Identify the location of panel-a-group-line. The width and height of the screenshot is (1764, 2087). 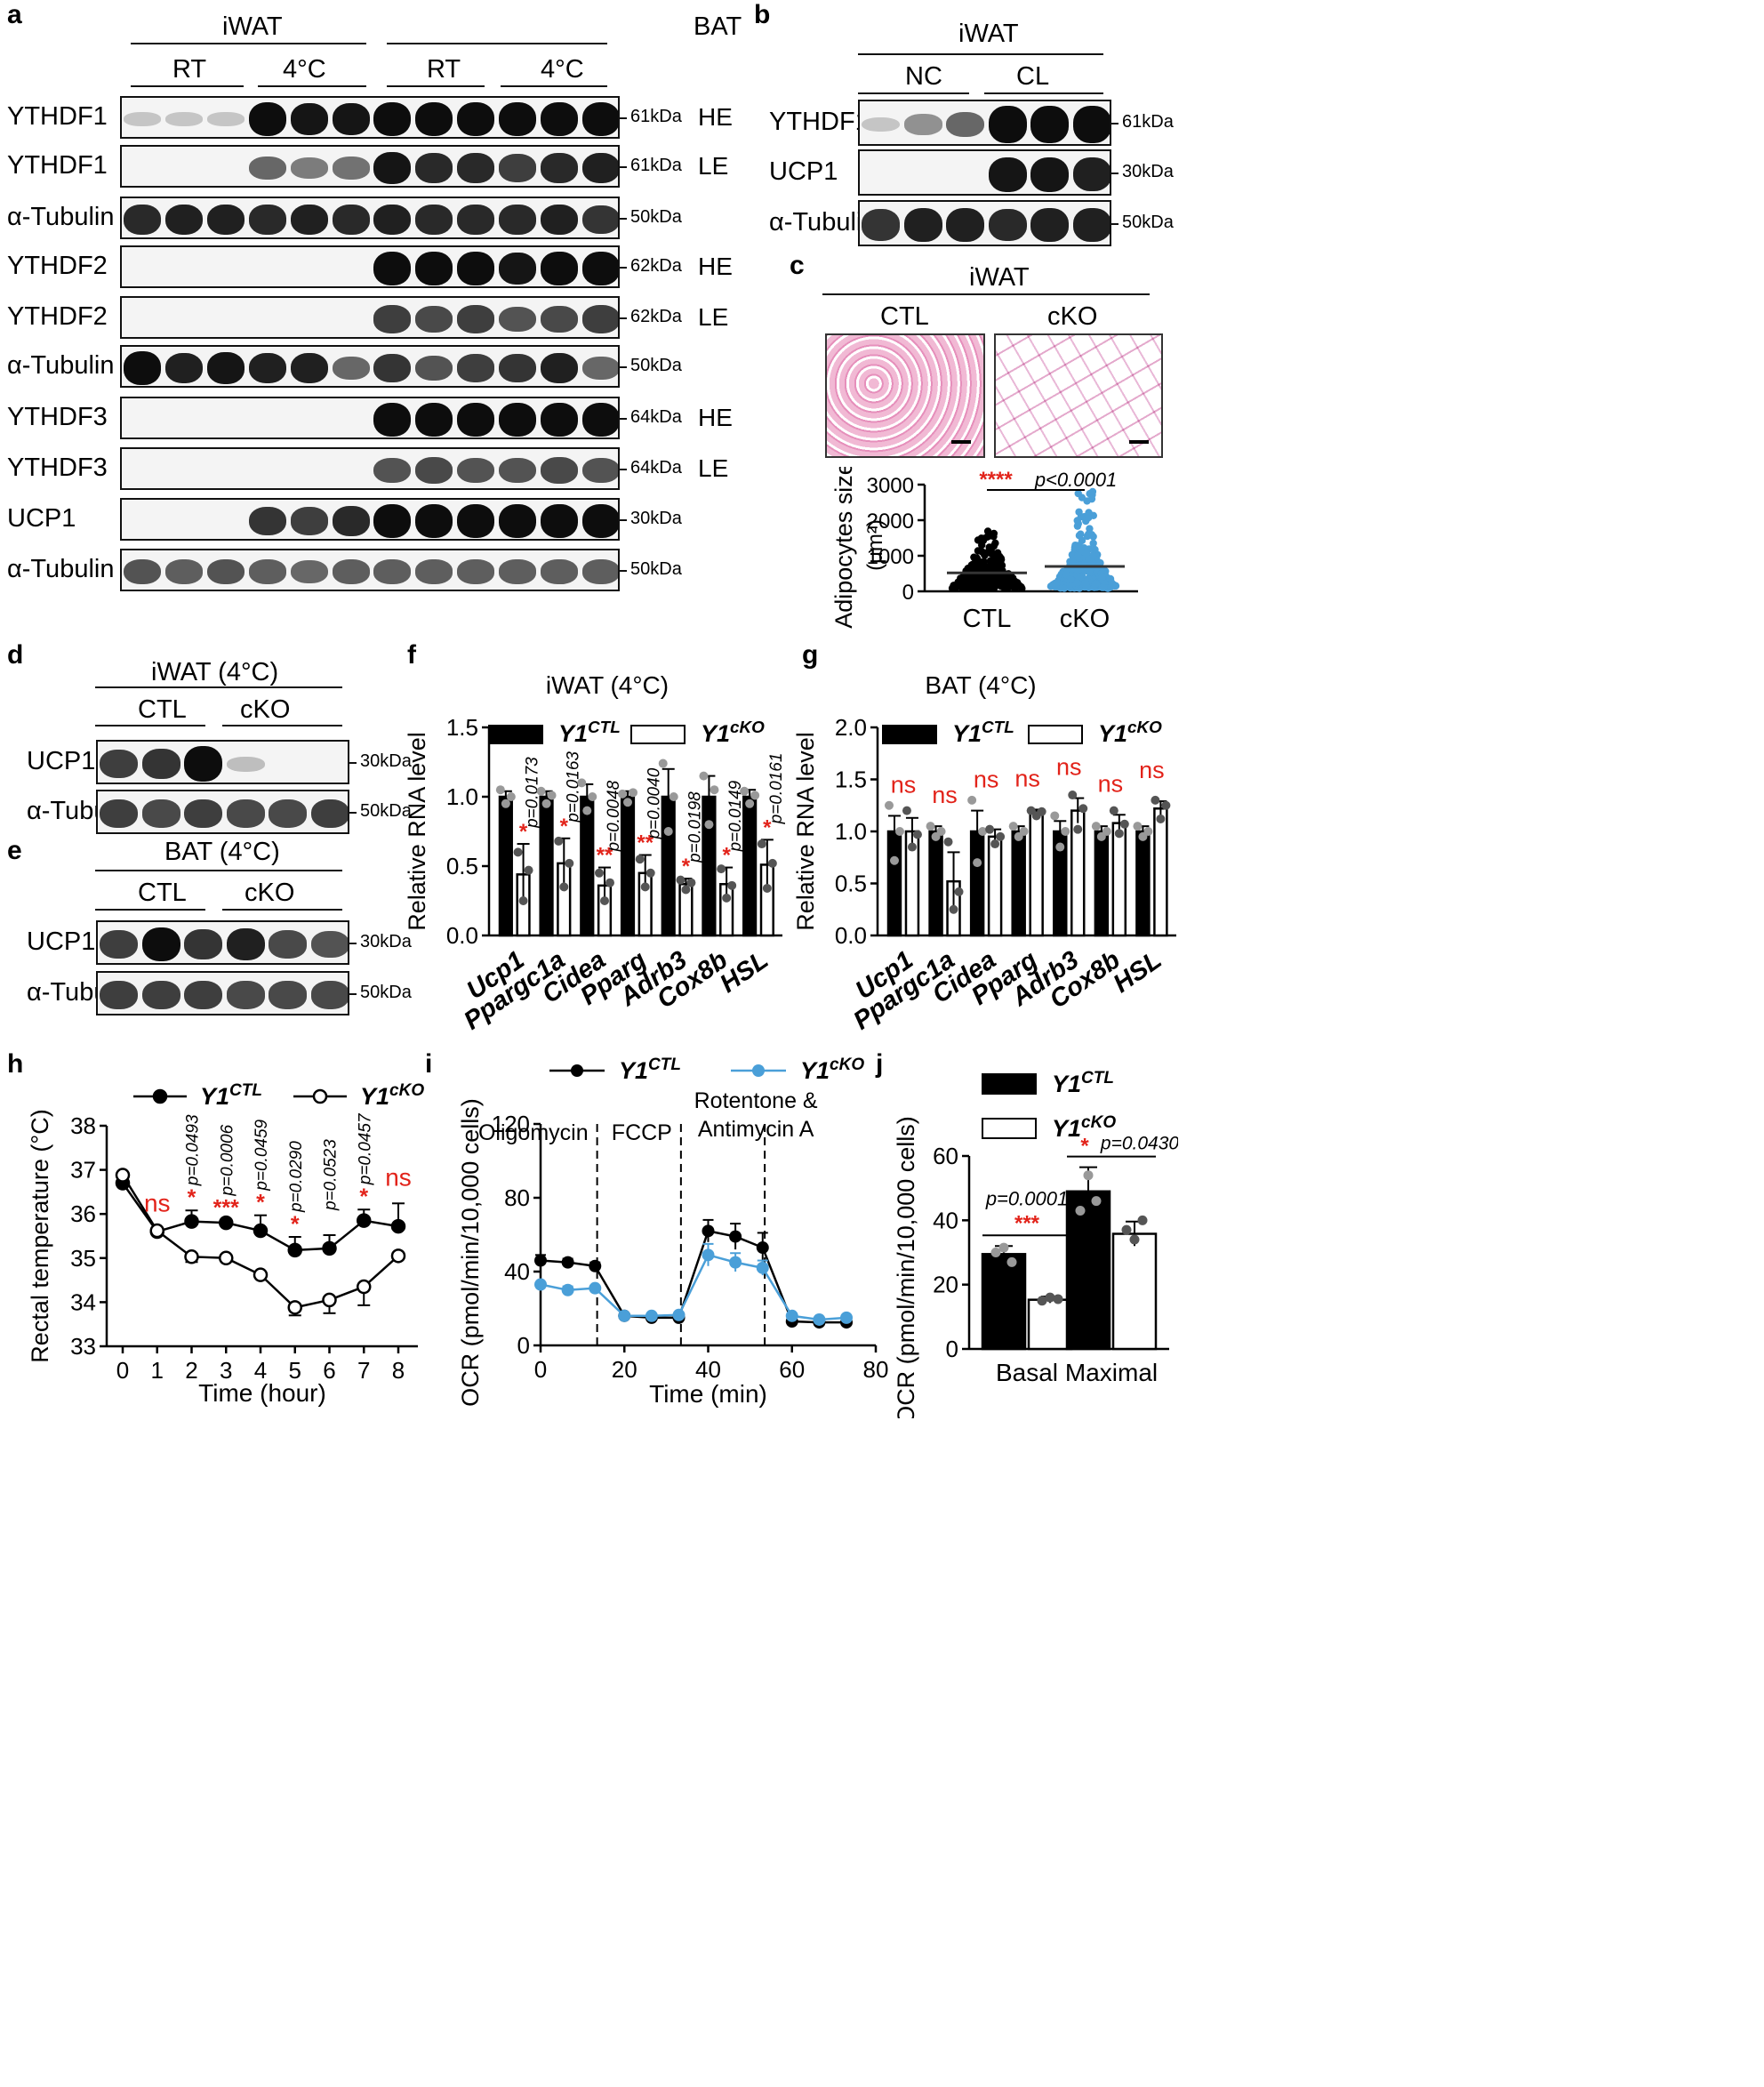
(497, 43).